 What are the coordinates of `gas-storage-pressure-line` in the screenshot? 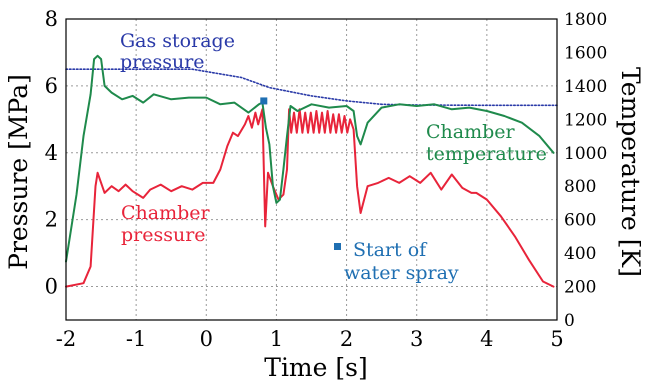 It's located at (311, 87).